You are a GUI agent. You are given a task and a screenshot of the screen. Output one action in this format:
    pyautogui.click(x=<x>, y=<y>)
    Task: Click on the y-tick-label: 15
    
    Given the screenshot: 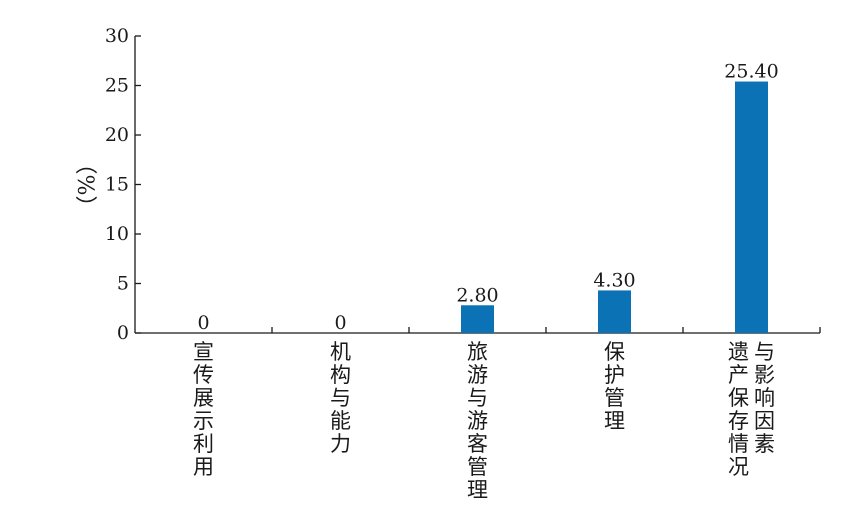 What is the action you would take?
    pyautogui.click(x=117, y=185)
    